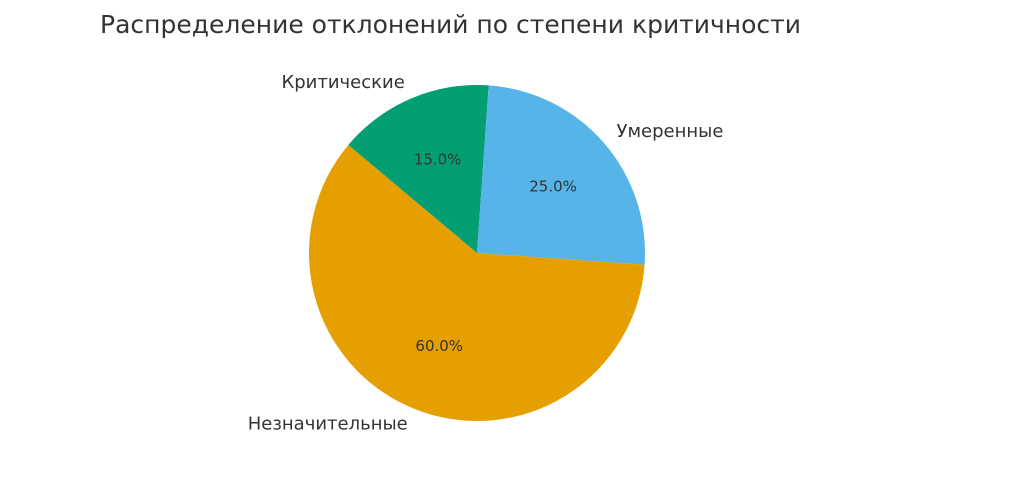  Describe the element at coordinates (669, 131) in the screenshot. I see `slice-label: Умеренные` at that location.